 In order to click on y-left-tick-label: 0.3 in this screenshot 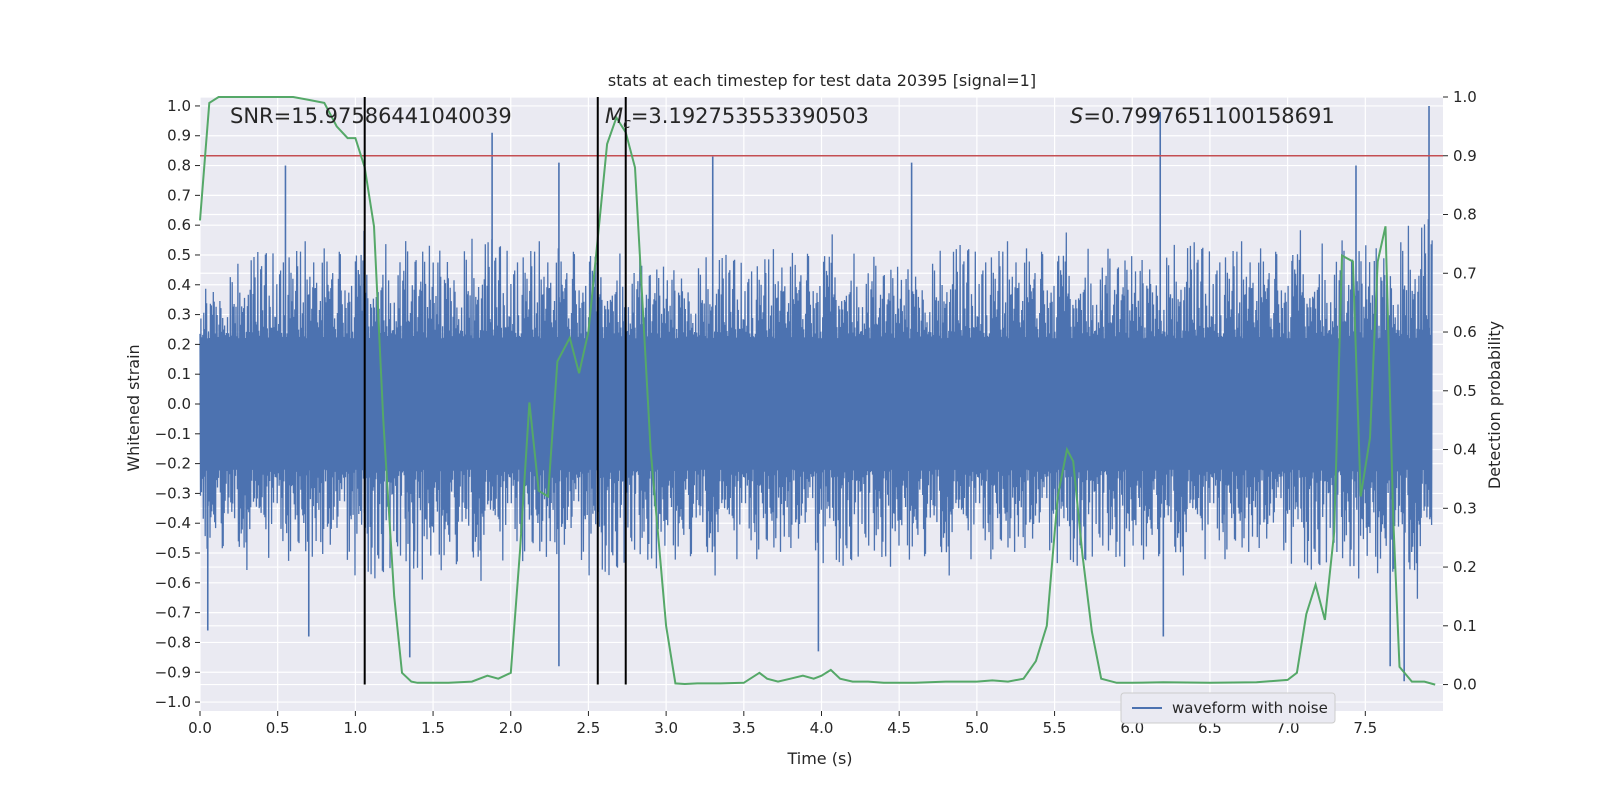, I will do `click(179, 315)`.